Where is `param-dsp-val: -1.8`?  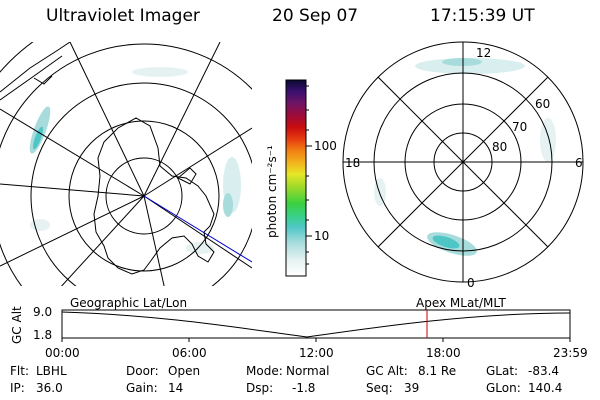
param-dsp-val: -1.8 is located at coordinates (304, 388).